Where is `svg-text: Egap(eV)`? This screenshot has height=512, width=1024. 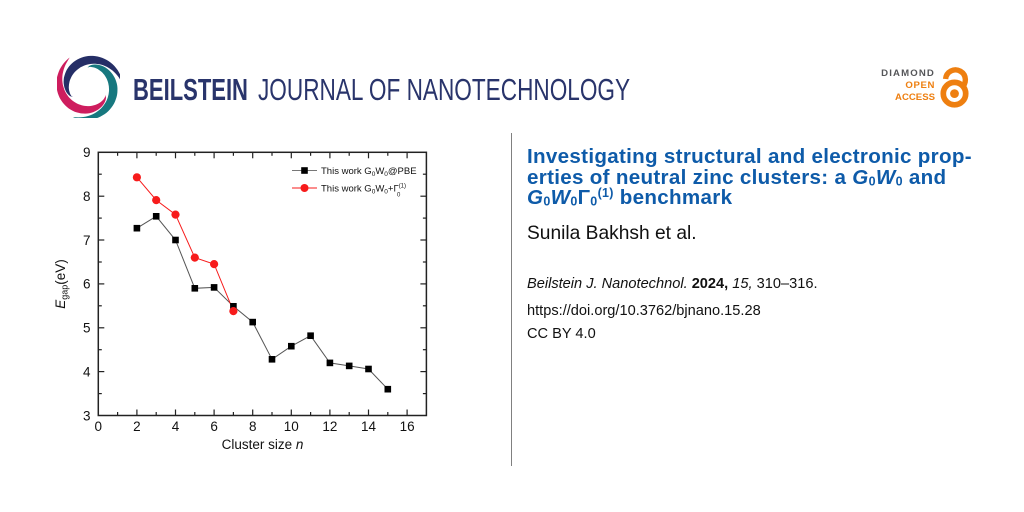 svg-text: Egap(eV) is located at coordinates (61, 284).